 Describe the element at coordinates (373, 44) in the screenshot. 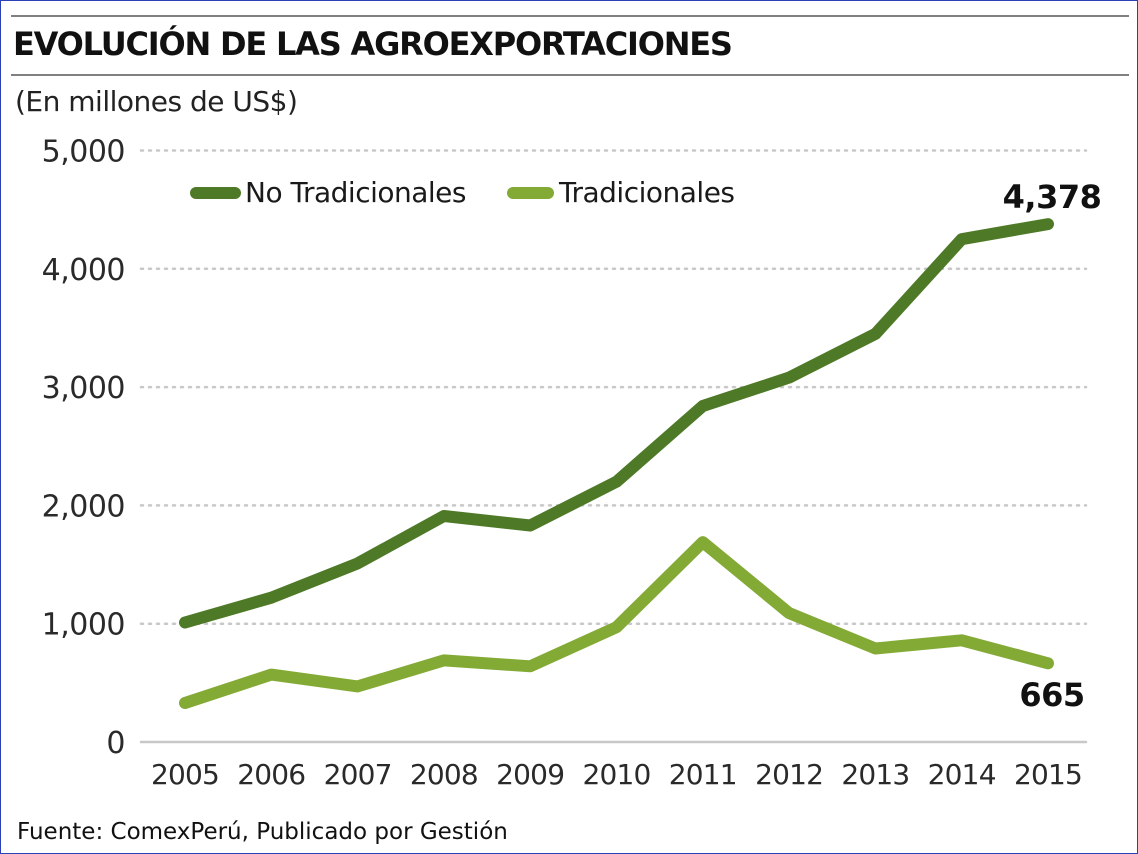

I see `chart-title: EVOLUCIÓN DE LAS AGROEXPORTACIONES` at that location.